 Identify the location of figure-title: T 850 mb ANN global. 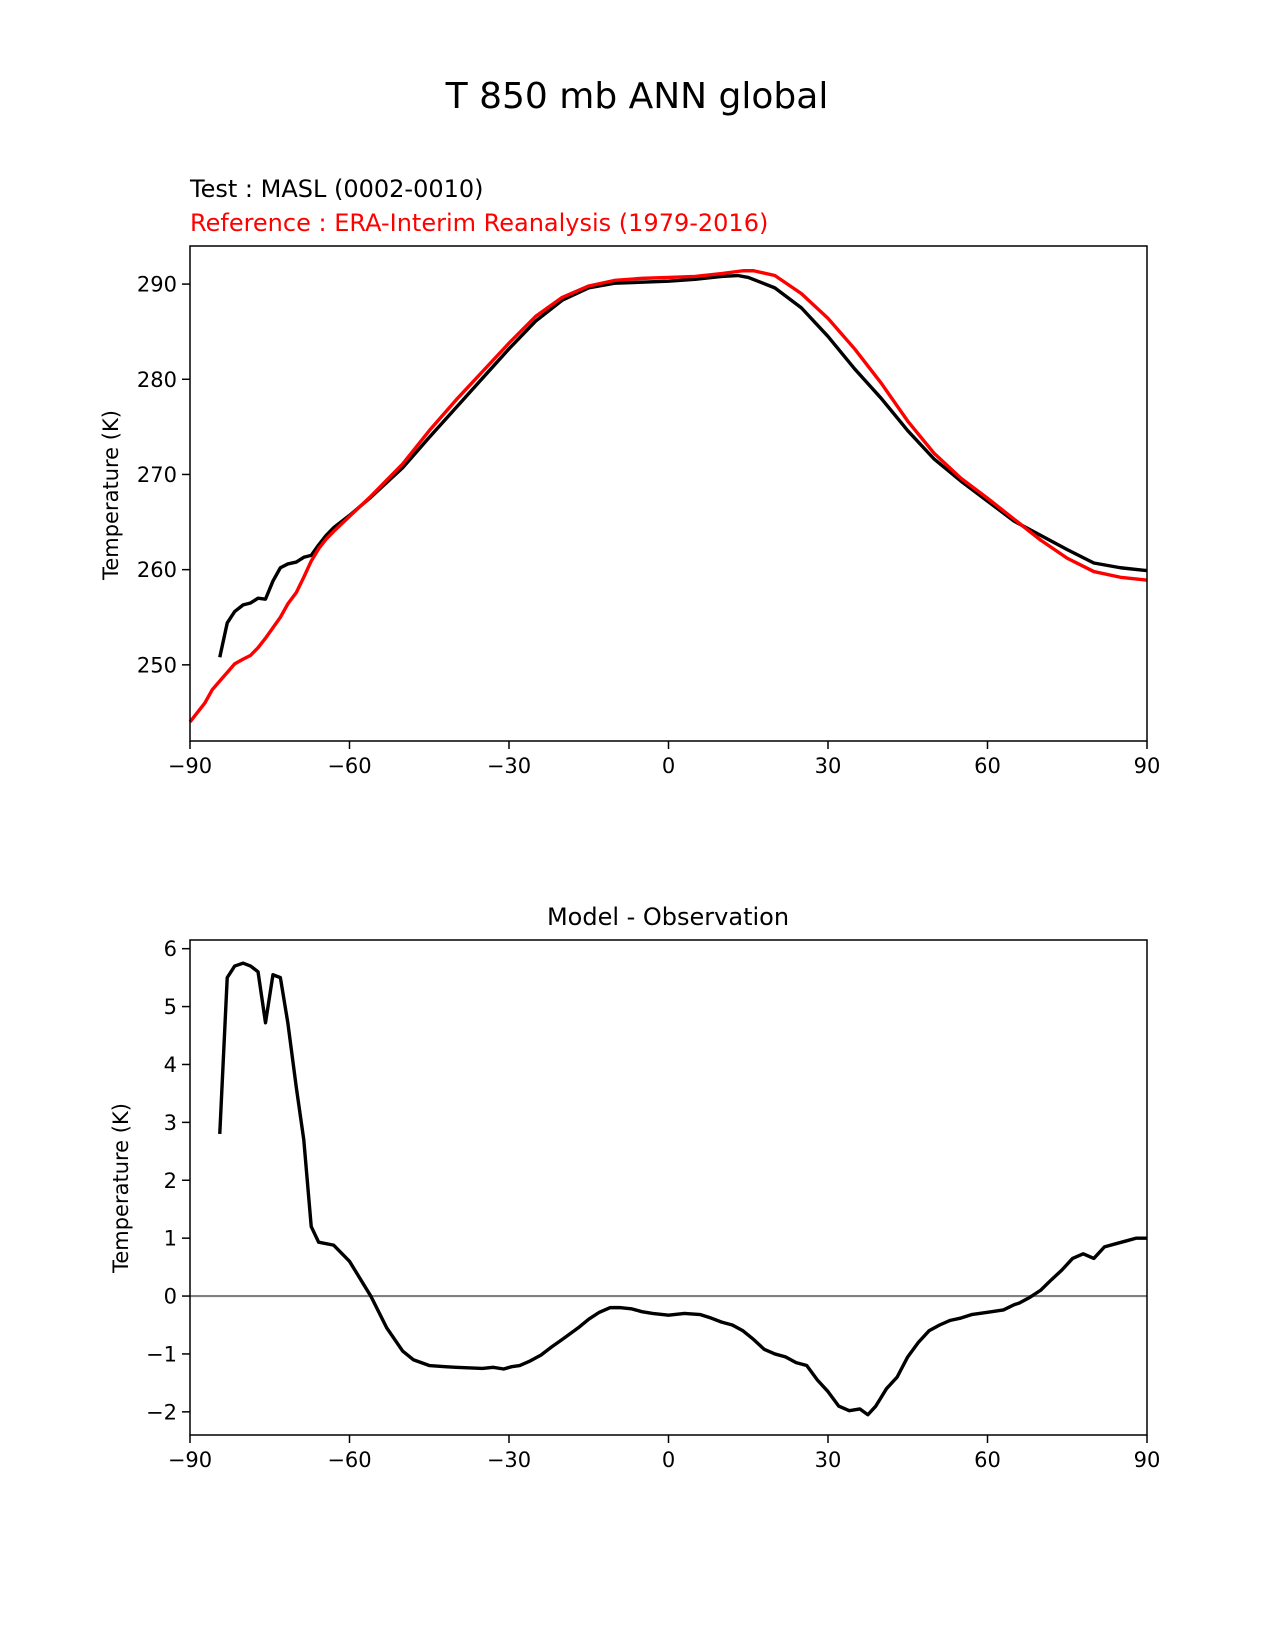
(637, 96).